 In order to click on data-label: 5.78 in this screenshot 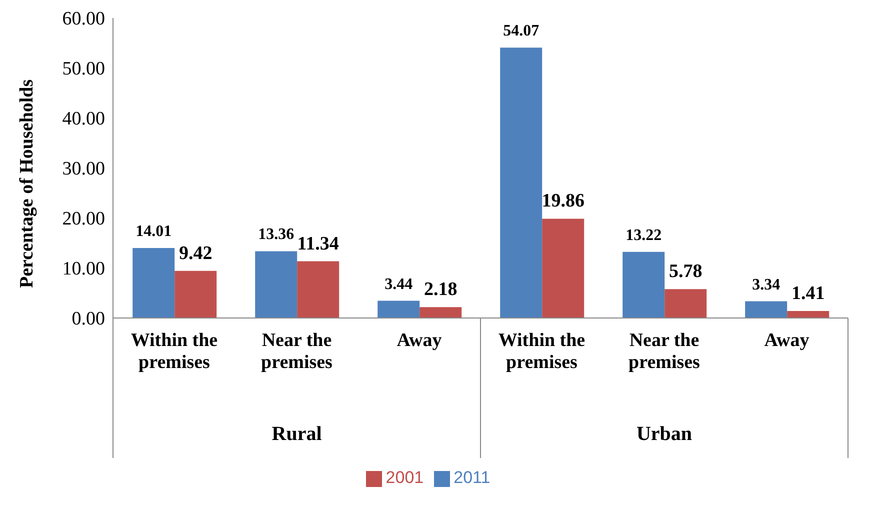, I will do `click(685, 271)`.